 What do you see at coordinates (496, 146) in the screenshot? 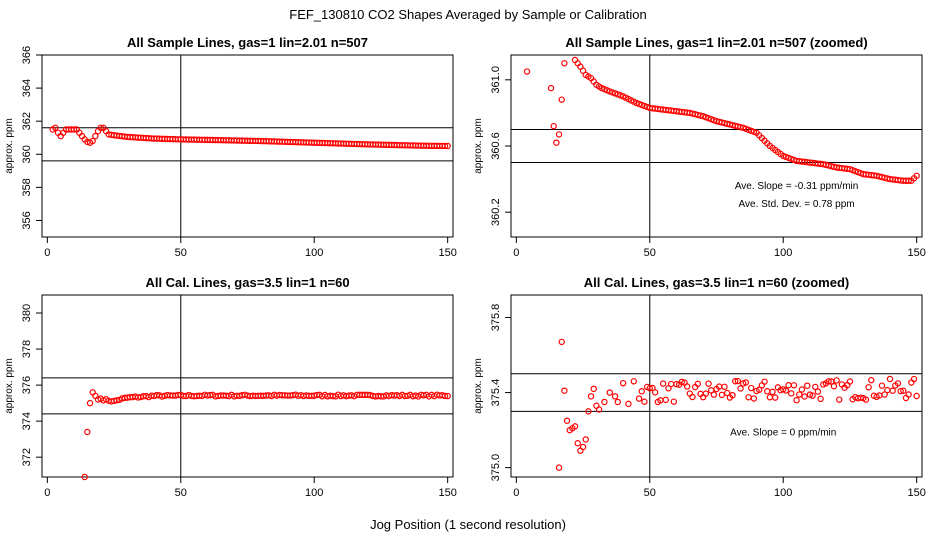
I see `y-tick-label: 360.6` at bounding box center [496, 146].